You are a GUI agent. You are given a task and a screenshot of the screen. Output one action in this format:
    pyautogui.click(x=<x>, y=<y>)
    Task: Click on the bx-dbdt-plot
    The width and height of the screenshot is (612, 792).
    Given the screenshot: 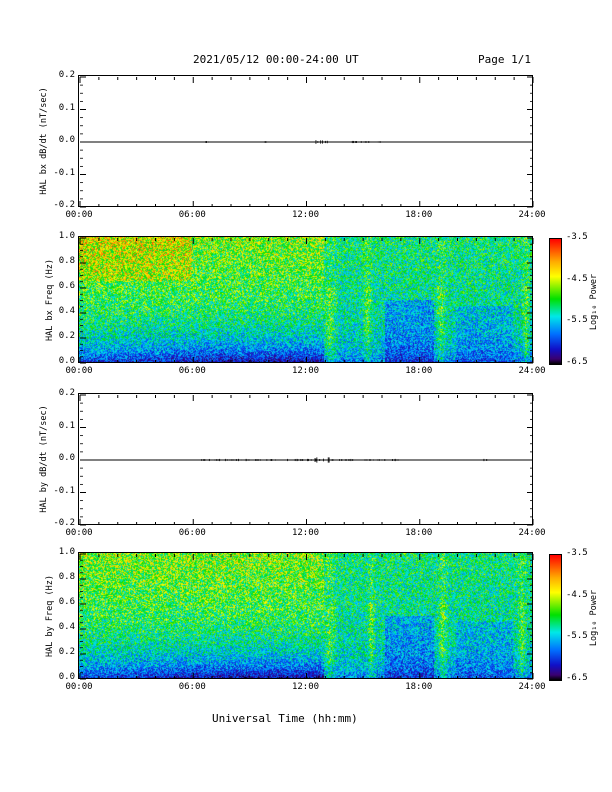 What is the action you would take?
    pyautogui.click(x=306, y=142)
    